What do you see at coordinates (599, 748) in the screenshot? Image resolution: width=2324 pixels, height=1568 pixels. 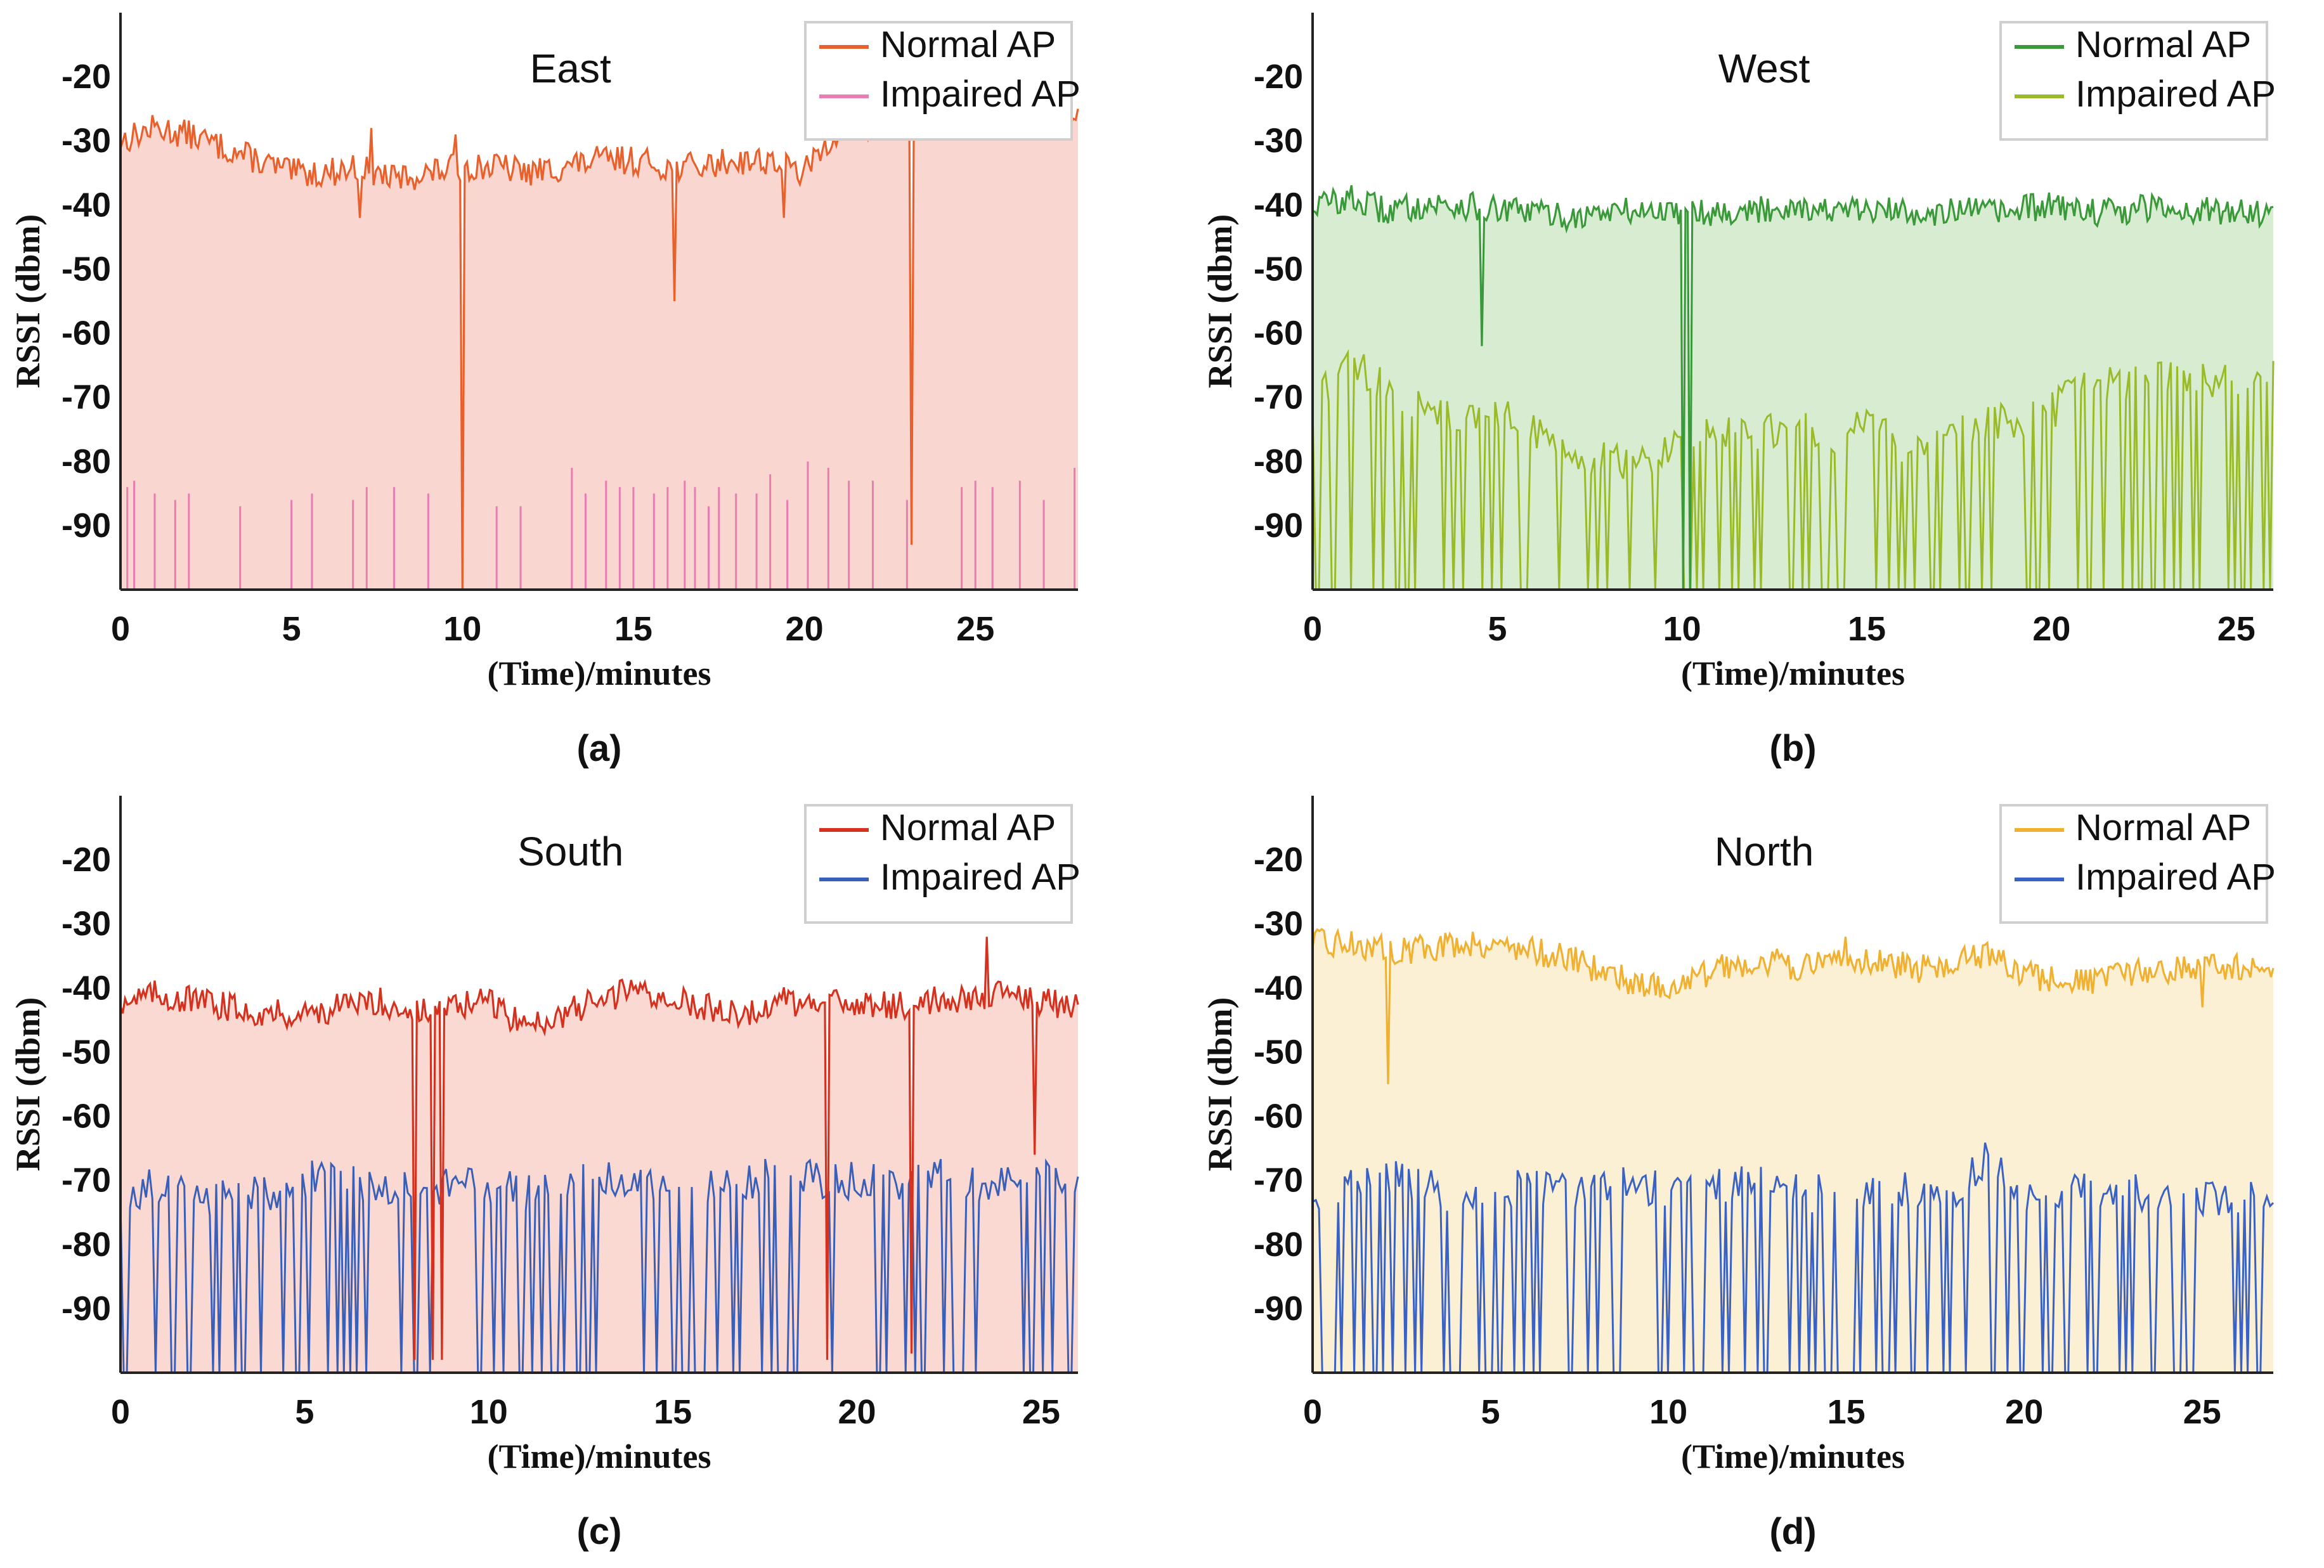 I see `panel-caption: (a)` at bounding box center [599, 748].